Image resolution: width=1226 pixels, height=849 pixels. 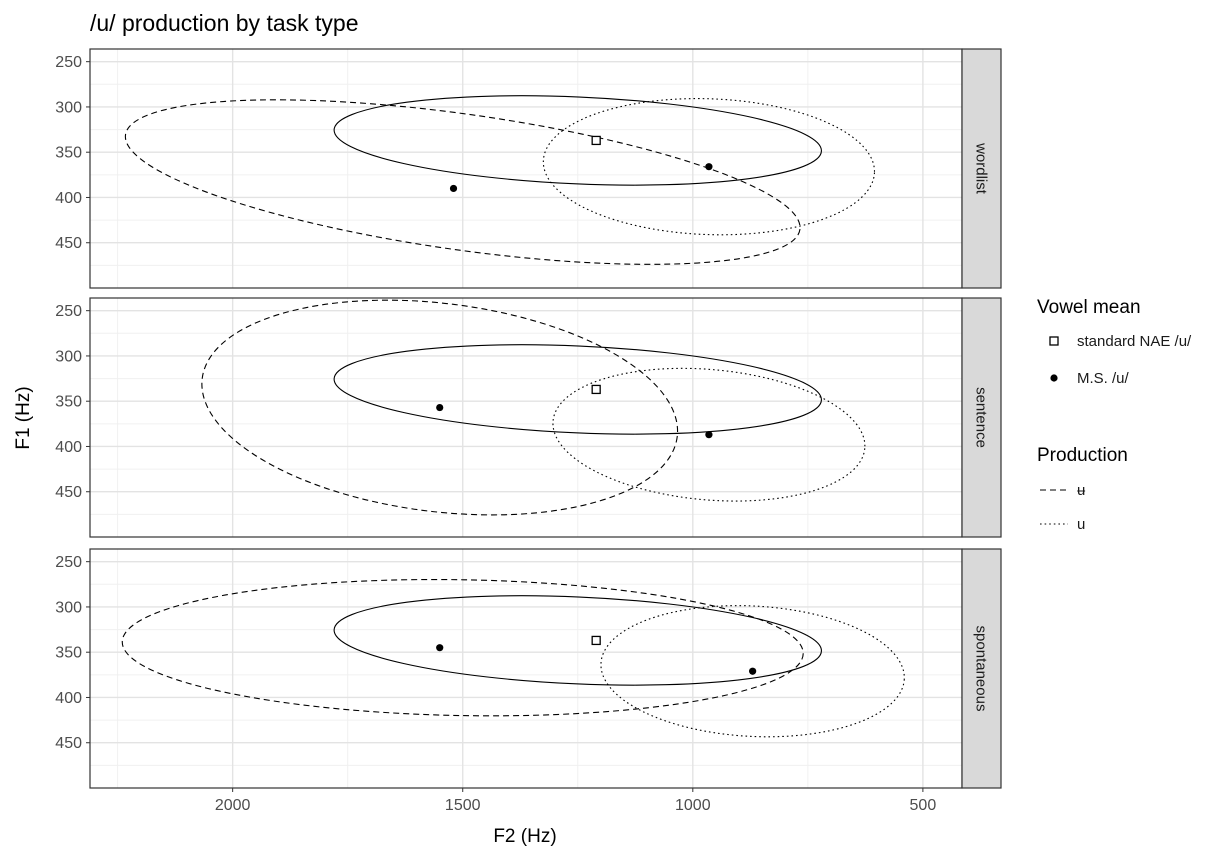 I want to click on legend-title: Production, so click(x=1082, y=455).